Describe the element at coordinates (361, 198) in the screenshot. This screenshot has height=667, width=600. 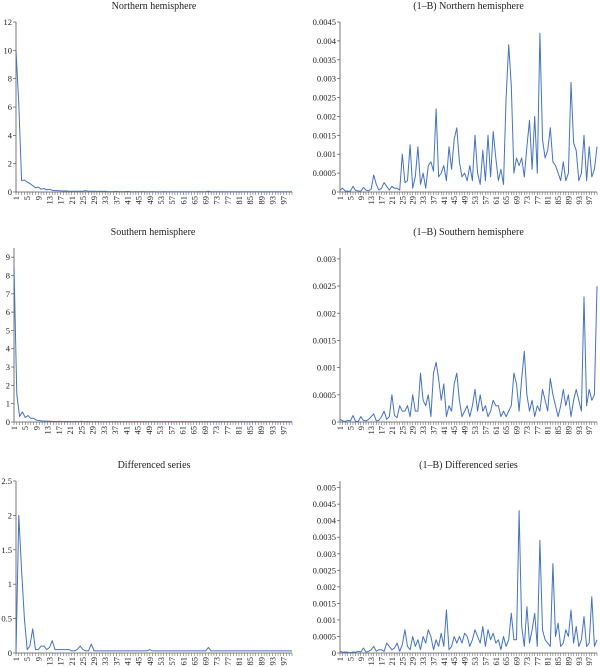
I see `x-tick-label: 9` at that location.